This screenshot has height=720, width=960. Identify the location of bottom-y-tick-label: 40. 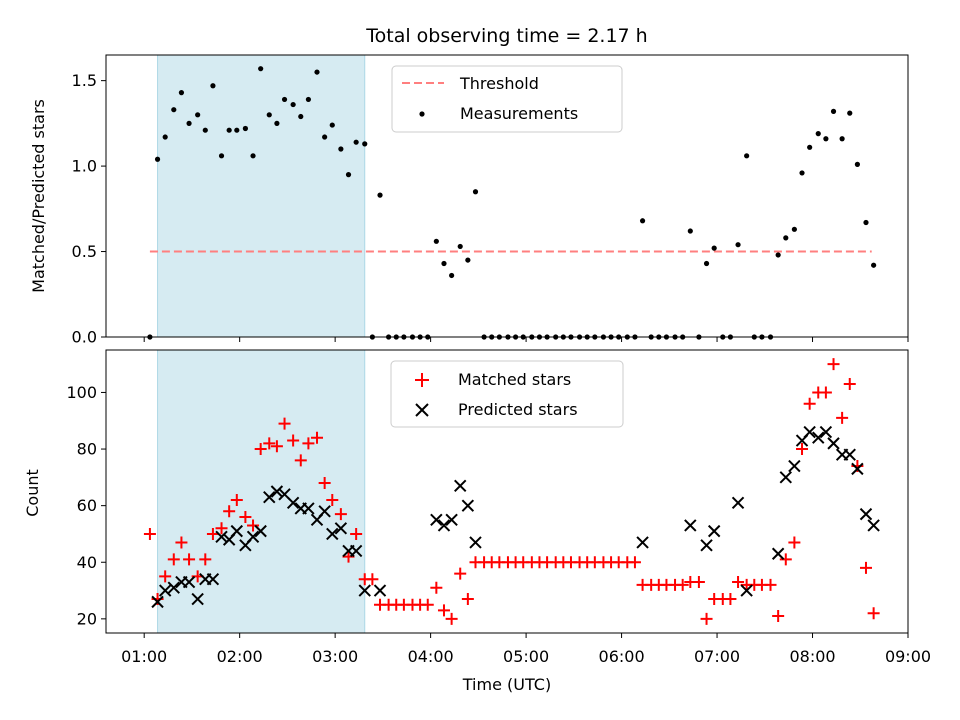
(87, 562).